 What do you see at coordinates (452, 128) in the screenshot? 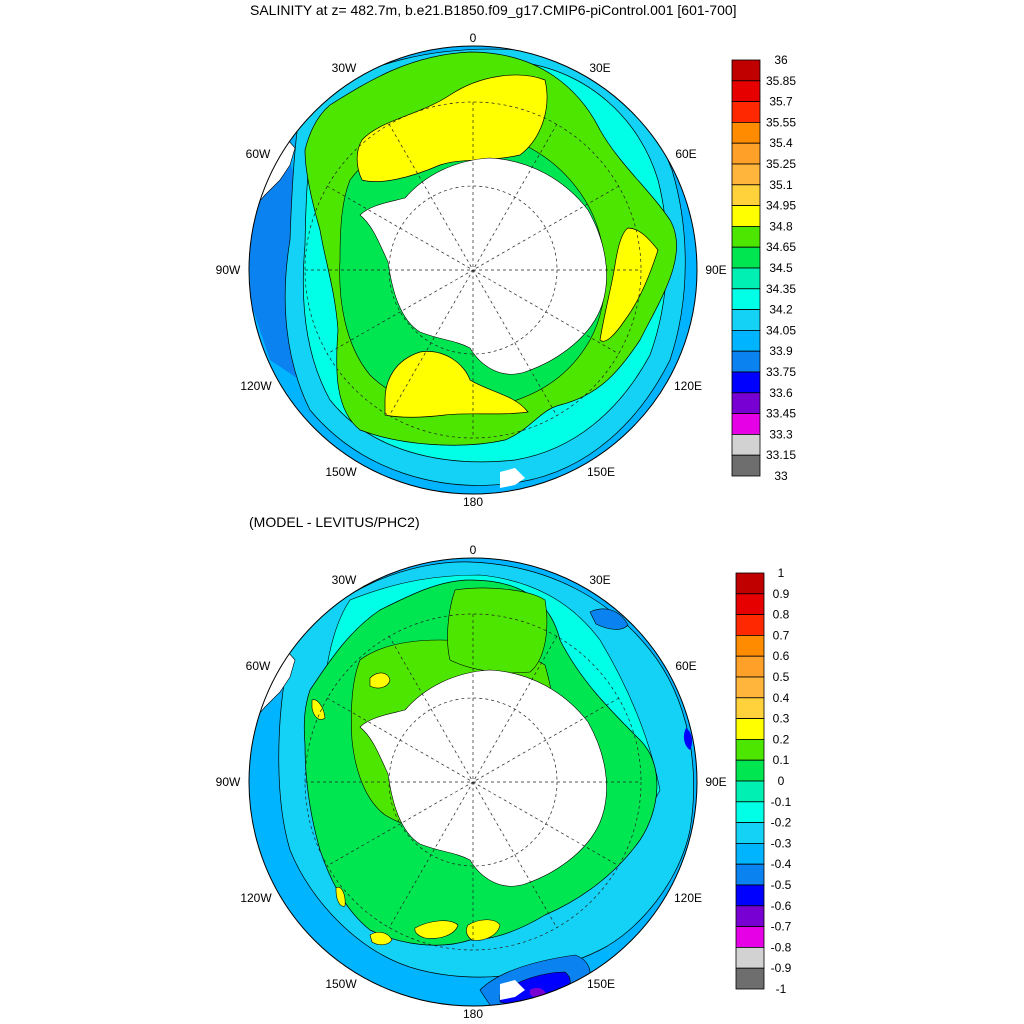
I see `top-yellow-north` at bounding box center [452, 128].